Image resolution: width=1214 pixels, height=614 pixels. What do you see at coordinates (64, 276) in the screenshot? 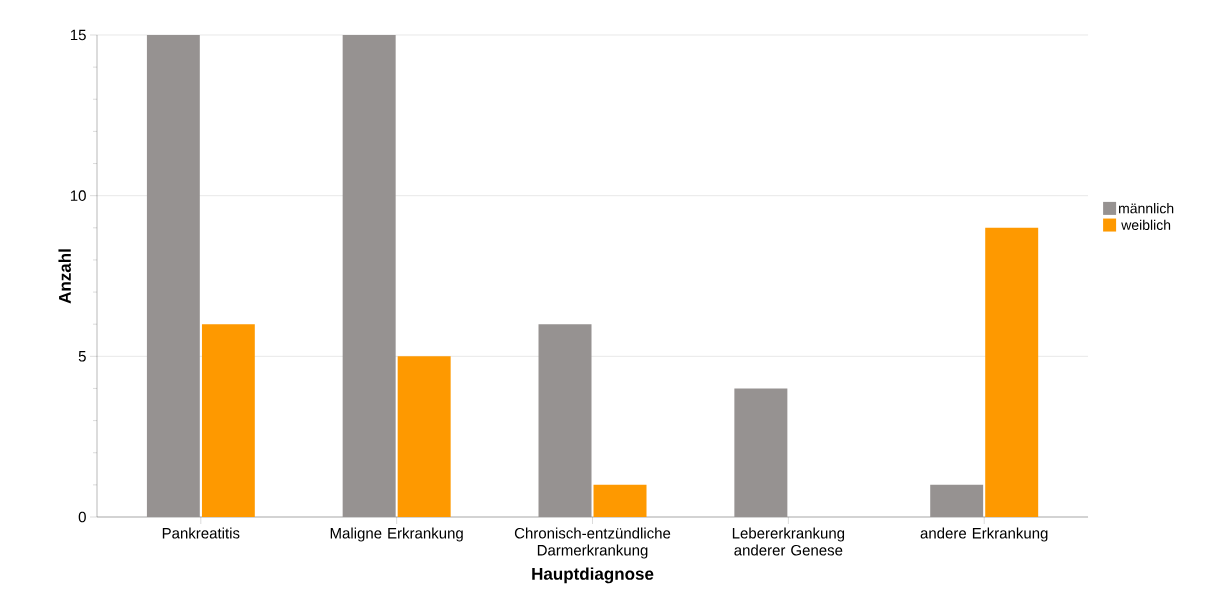
I see `y-axis-title: Anzahl` at bounding box center [64, 276].